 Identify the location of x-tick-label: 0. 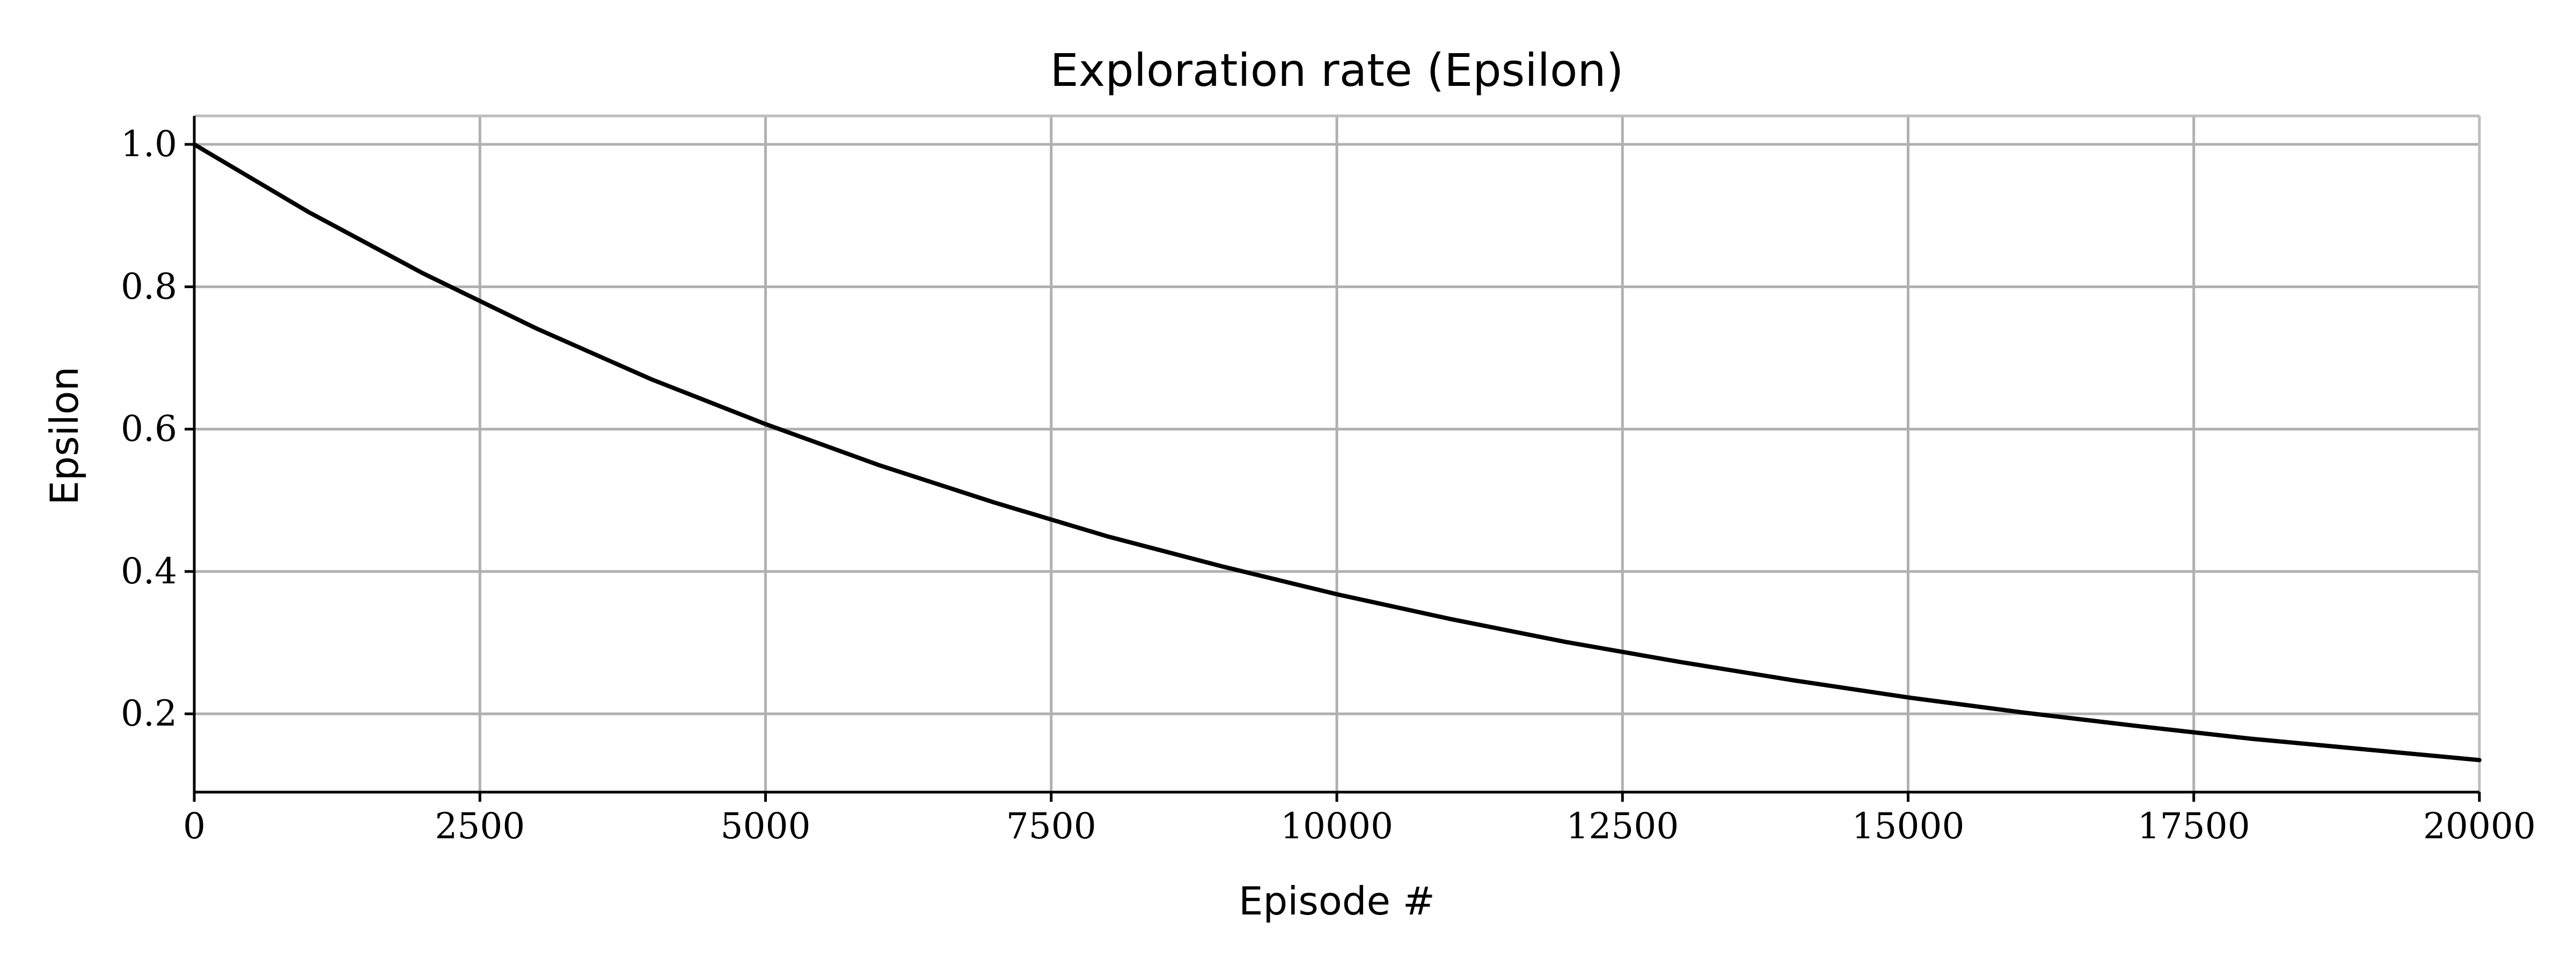
(194, 826).